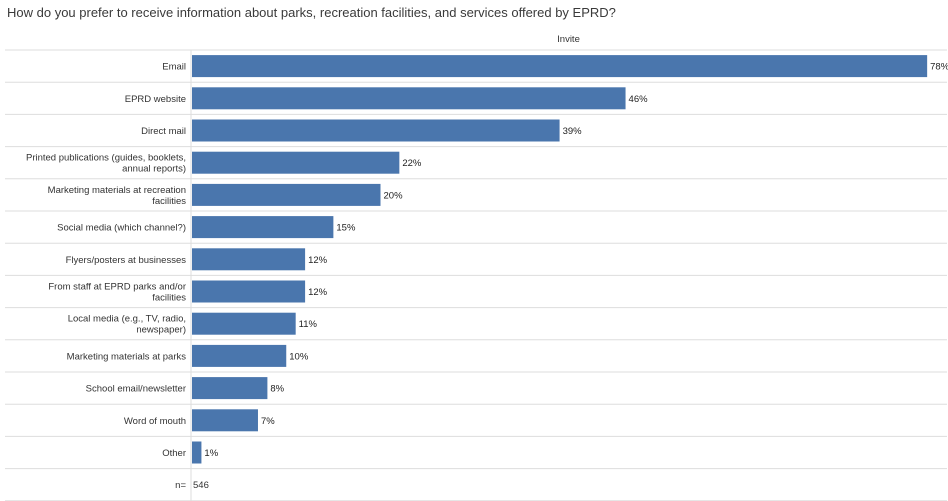 This screenshot has height=501, width=948. Describe the element at coordinates (154, 169) in the screenshot. I see `category-label: annual reports)` at that location.